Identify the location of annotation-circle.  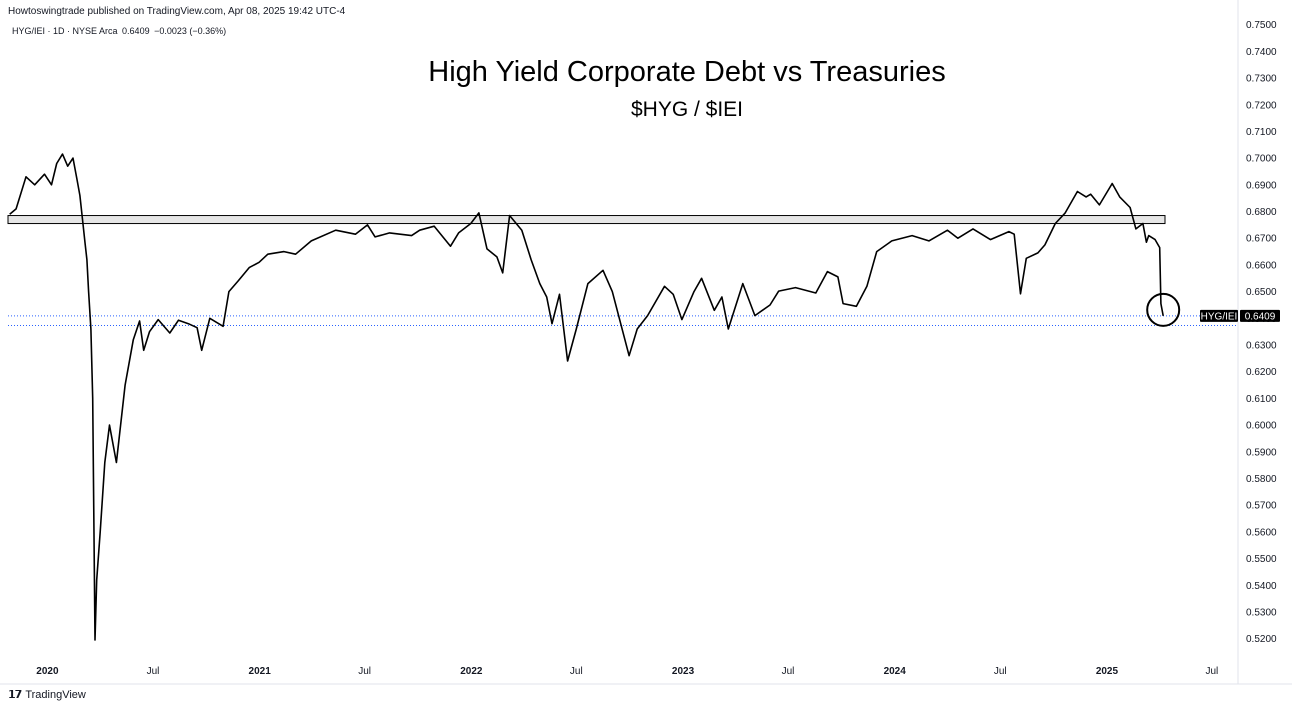
(1163, 309).